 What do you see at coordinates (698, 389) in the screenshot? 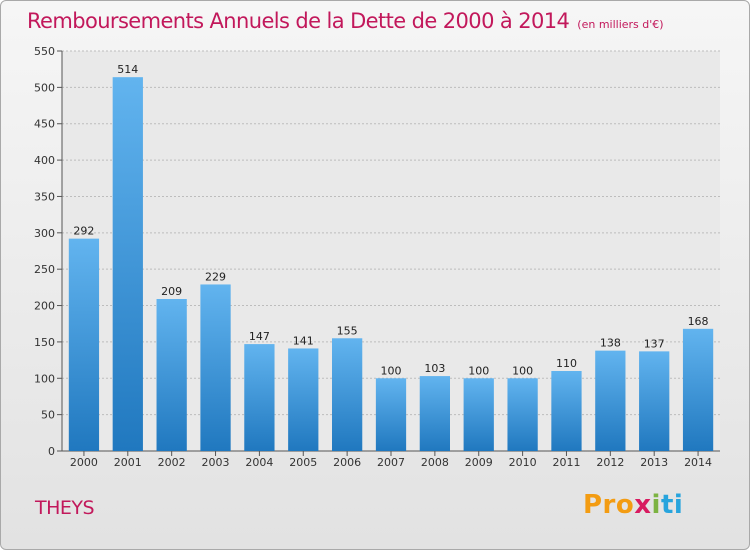
I see `bar-2014` at bounding box center [698, 389].